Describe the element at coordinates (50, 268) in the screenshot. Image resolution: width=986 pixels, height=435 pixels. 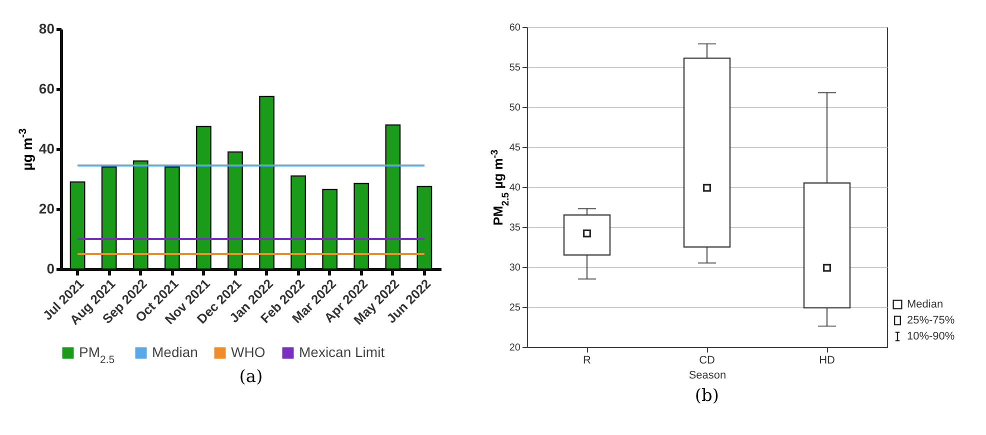
I see `y-tick-label: 0` at that location.